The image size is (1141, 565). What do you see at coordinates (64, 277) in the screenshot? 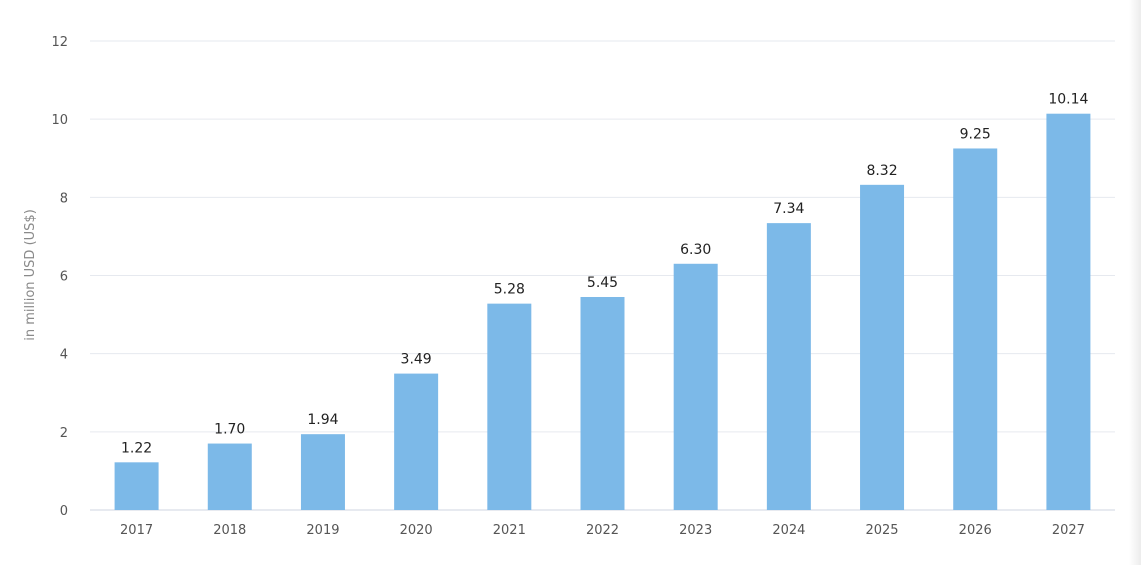
I see `y-tick-label: 6` at bounding box center [64, 277].